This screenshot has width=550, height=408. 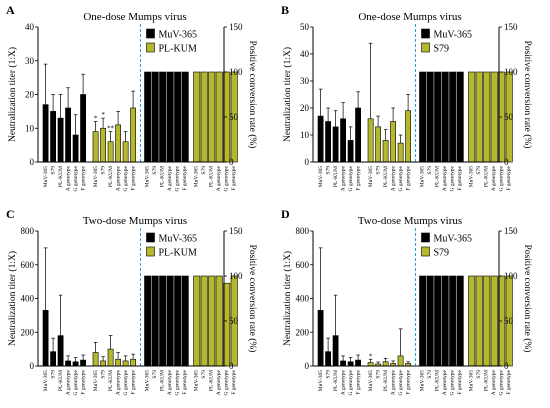 What do you see at coordinates (303, 265) in the screenshot?
I see `left-tick-label: 600` at bounding box center [303, 265].